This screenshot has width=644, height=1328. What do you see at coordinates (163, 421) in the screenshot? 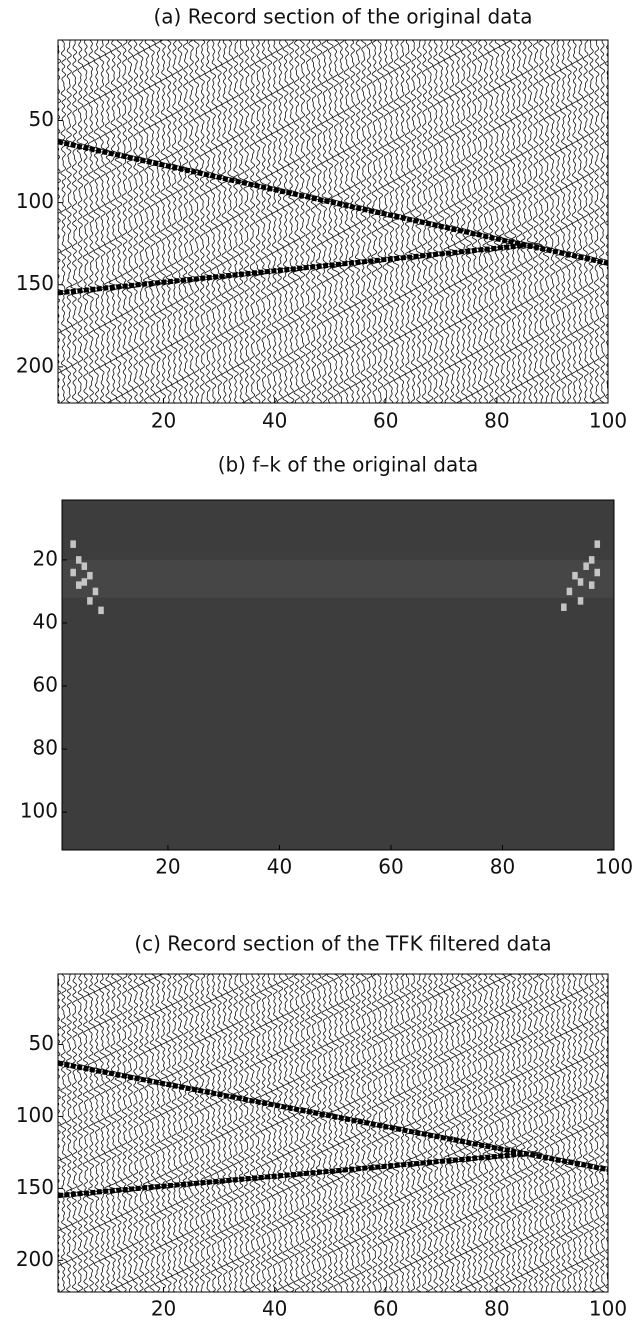
I see `x-tick-label: 20` at bounding box center [163, 421].